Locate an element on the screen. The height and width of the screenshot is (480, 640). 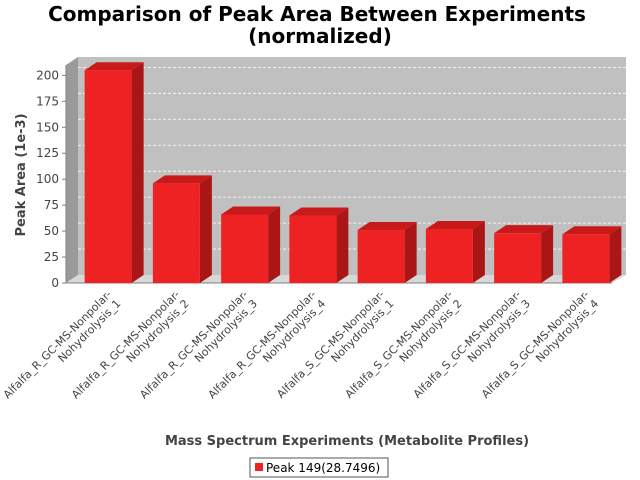
plot-left-wall is located at coordinates (72, 170).